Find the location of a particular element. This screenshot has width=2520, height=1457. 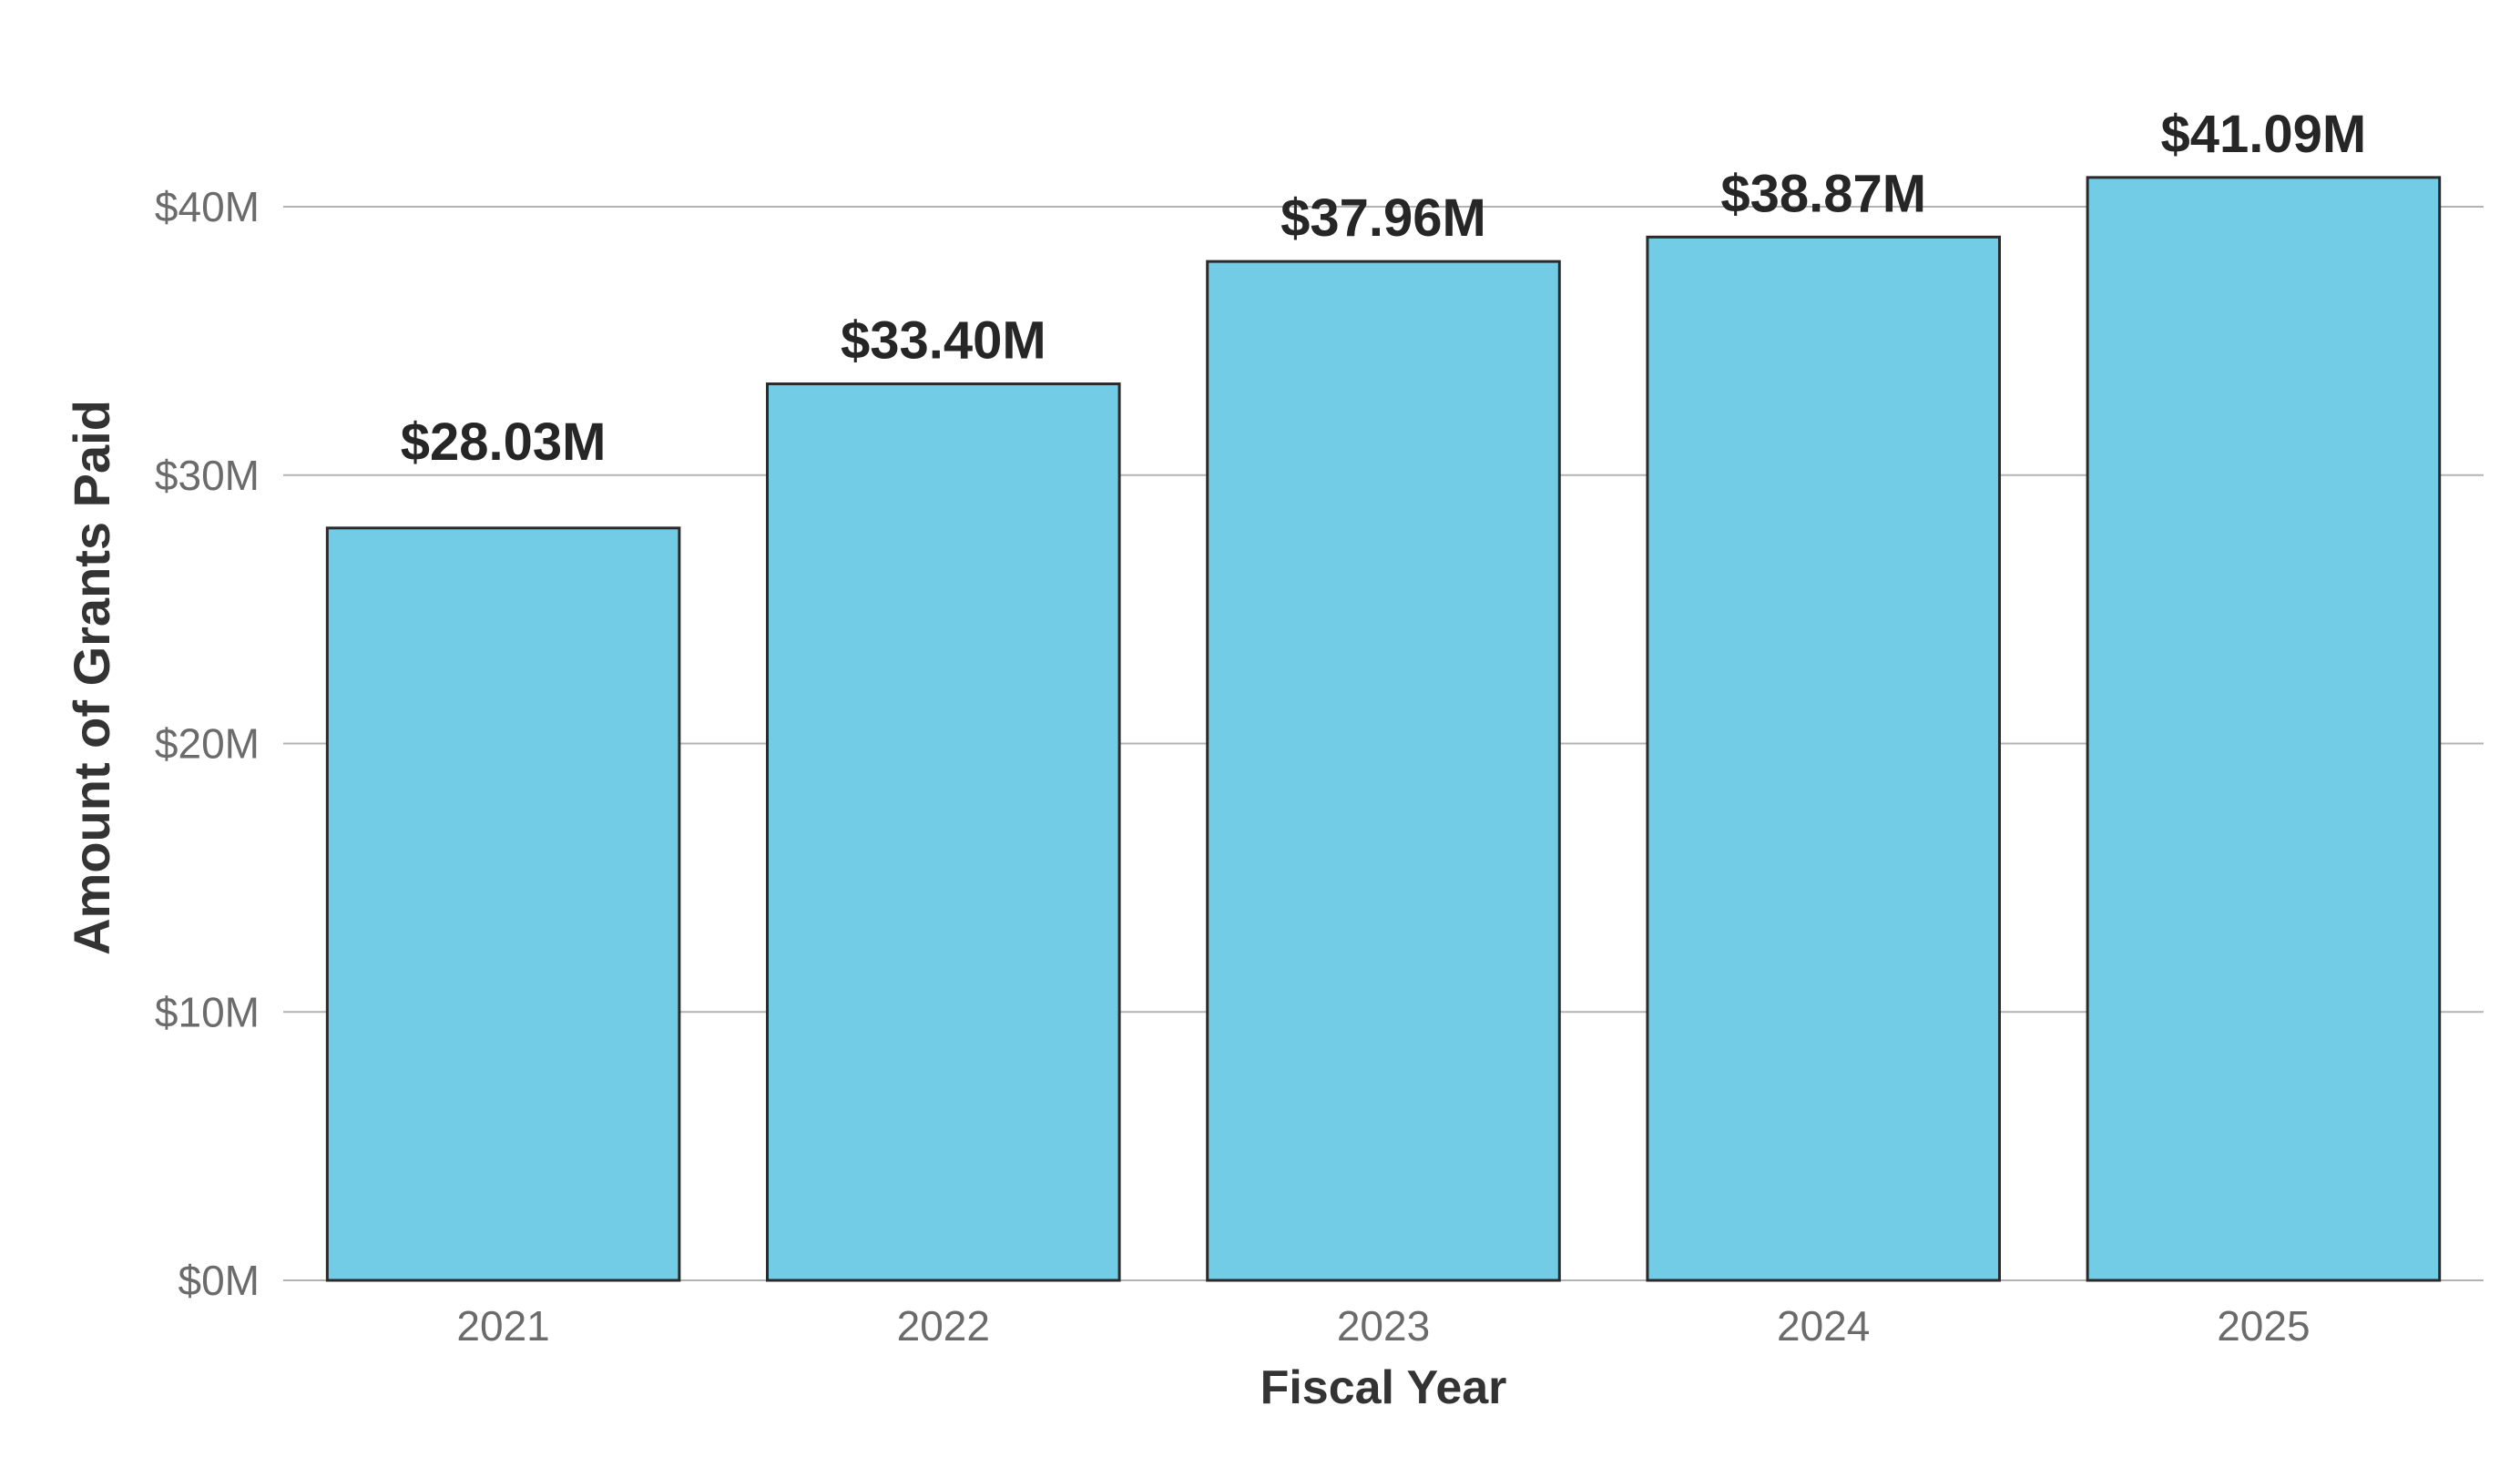

y-tick-label: $20M is located at coordinates (207, 744).